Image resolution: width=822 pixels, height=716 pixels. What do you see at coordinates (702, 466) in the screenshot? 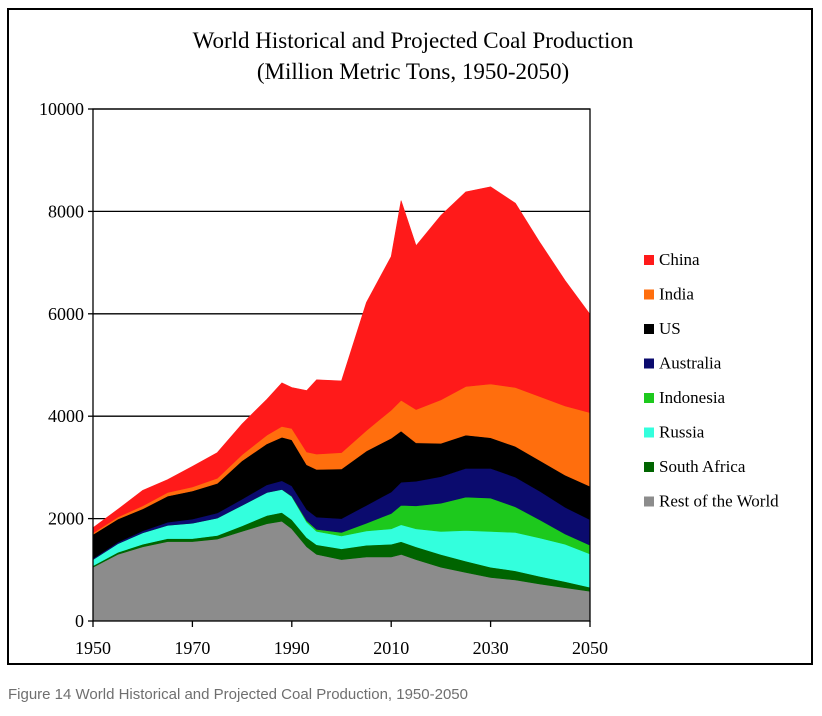
I see `legend-label-south-africa: South Africa` at bounding box center [702, 466].